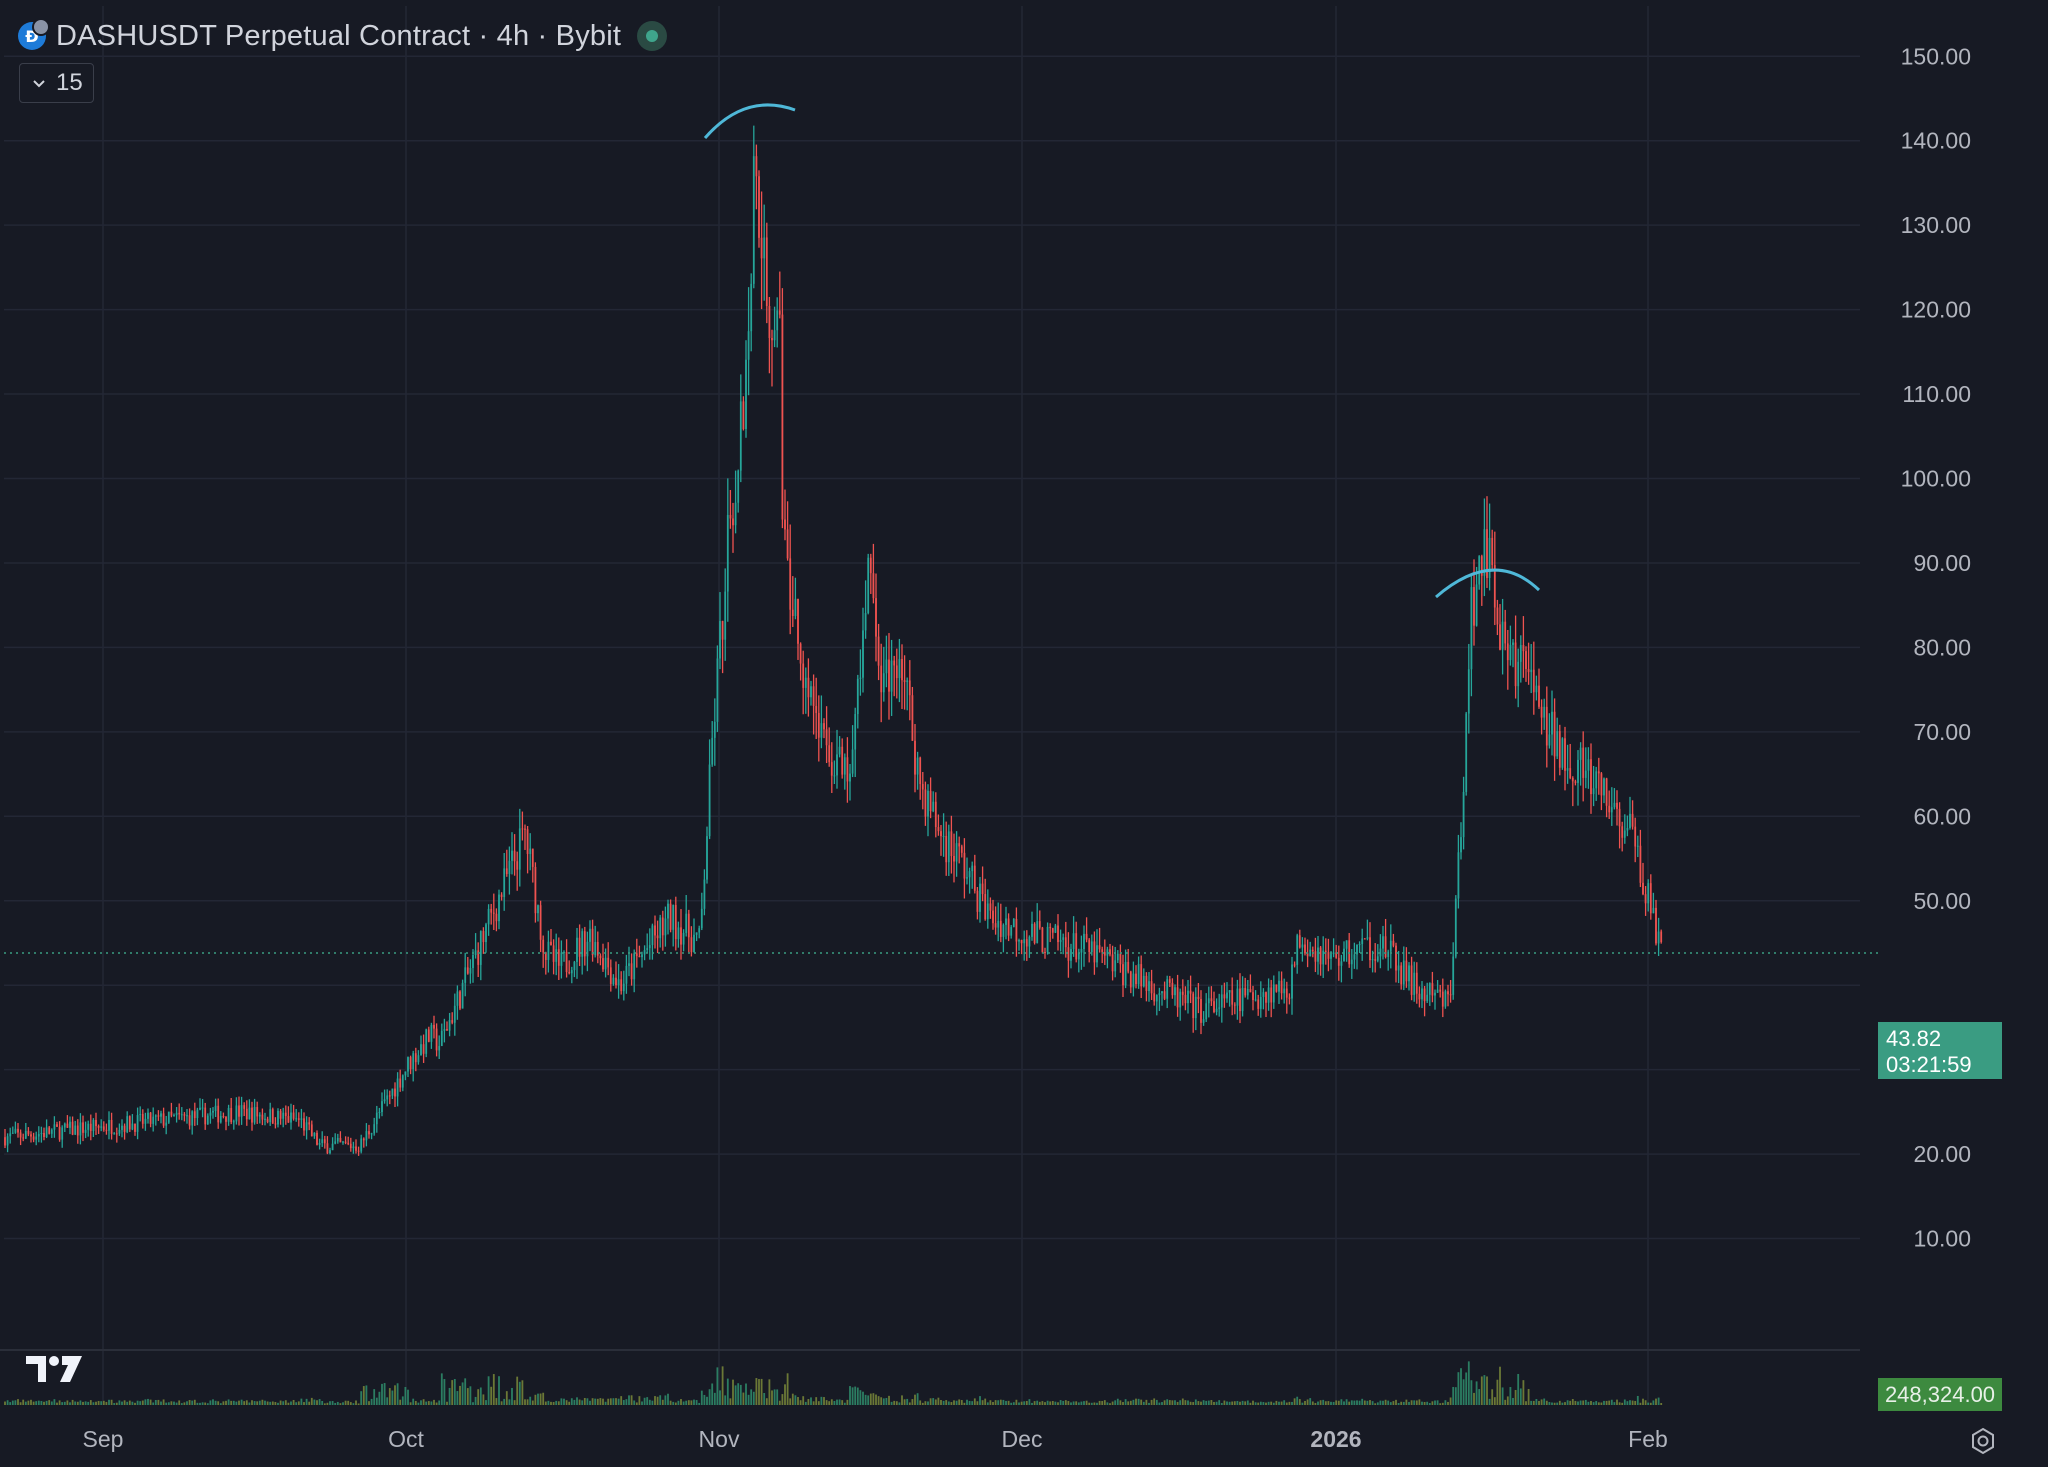  What do you see at coordinates (1936, 394) in the screenshot?
I see `price-tick-label: 110.00` at bounding box center [1936, 394].